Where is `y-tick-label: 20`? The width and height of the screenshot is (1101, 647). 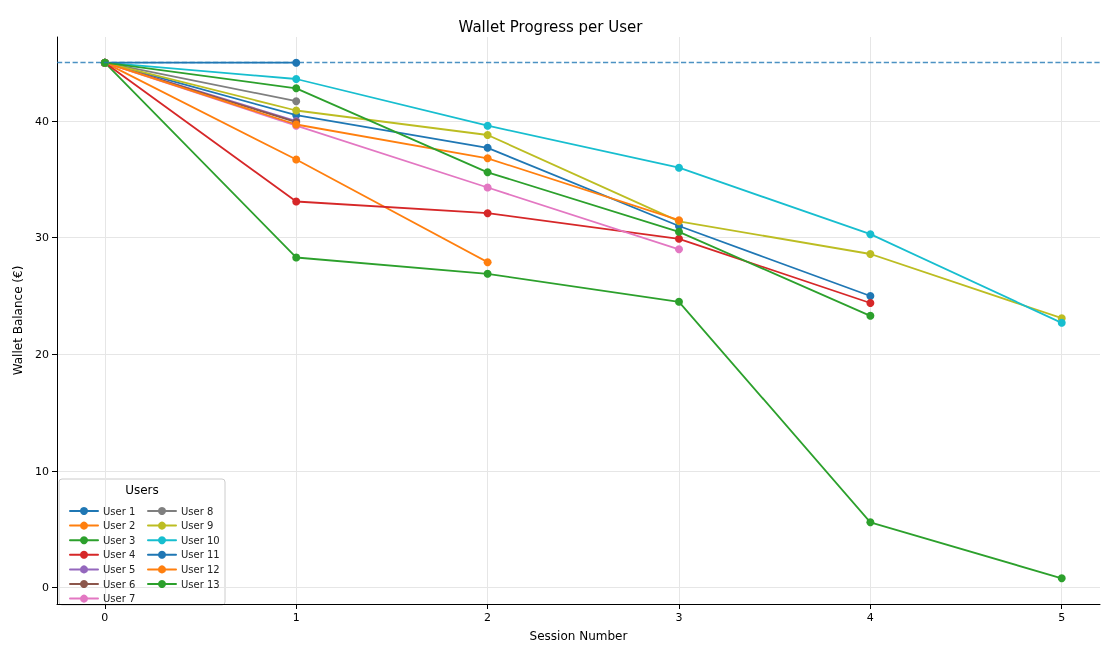 y-tick-label: 20 is located at coordinates (42, 354).